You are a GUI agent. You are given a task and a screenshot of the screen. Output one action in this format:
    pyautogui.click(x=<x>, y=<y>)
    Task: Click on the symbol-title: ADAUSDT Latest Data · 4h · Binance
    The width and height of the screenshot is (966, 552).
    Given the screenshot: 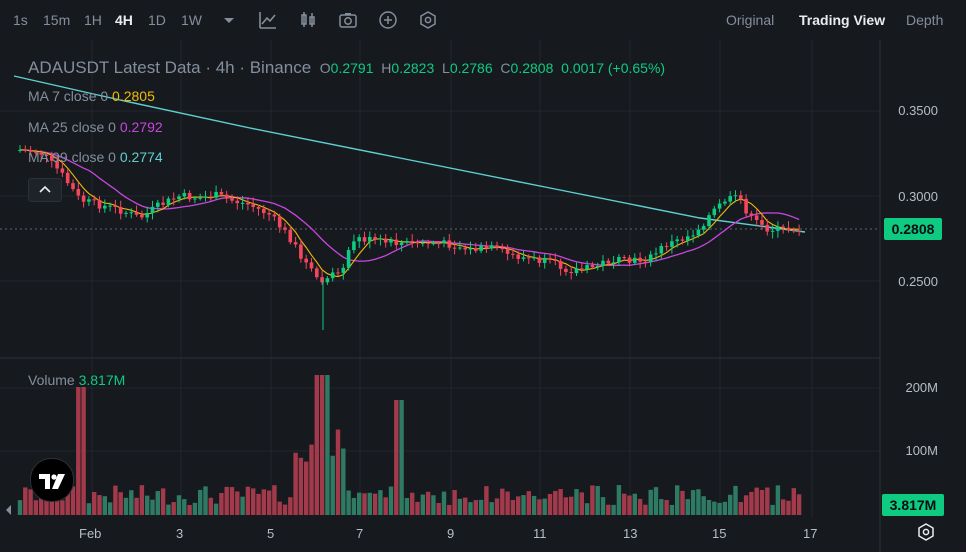 What is the action you would take?
    pyautogui.click(x=170, y=67)
    